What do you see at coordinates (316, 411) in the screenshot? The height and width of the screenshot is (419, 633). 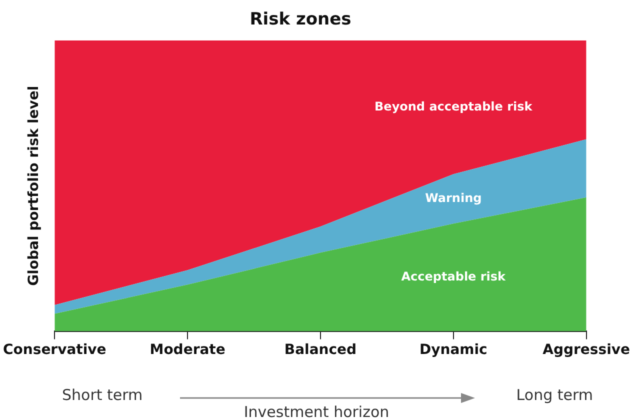 I see `x-axis-title: Investment horizon` at bounding box center [316, 411].